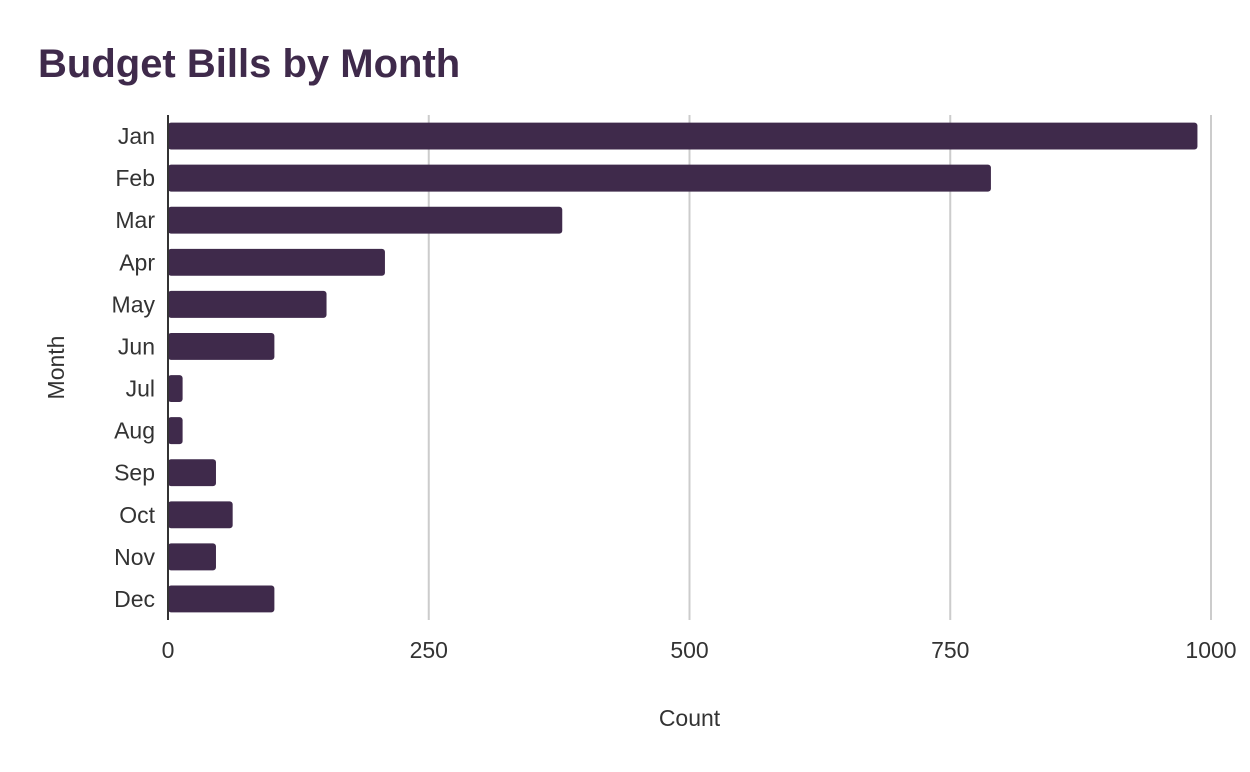 This screenshot has width=1250, height=772. What do you see at coordinates (137, 262) in the screenshot?
I see `category-label-apr: Apr` at bounding box center [137, 262].